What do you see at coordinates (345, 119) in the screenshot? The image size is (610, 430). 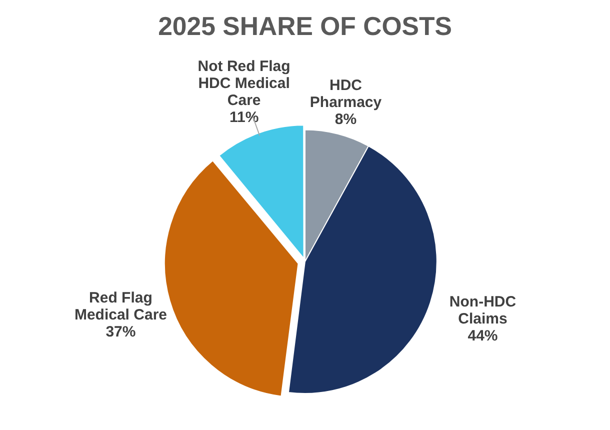 I see `data-label: 8%` at bounding box center [345, 119].